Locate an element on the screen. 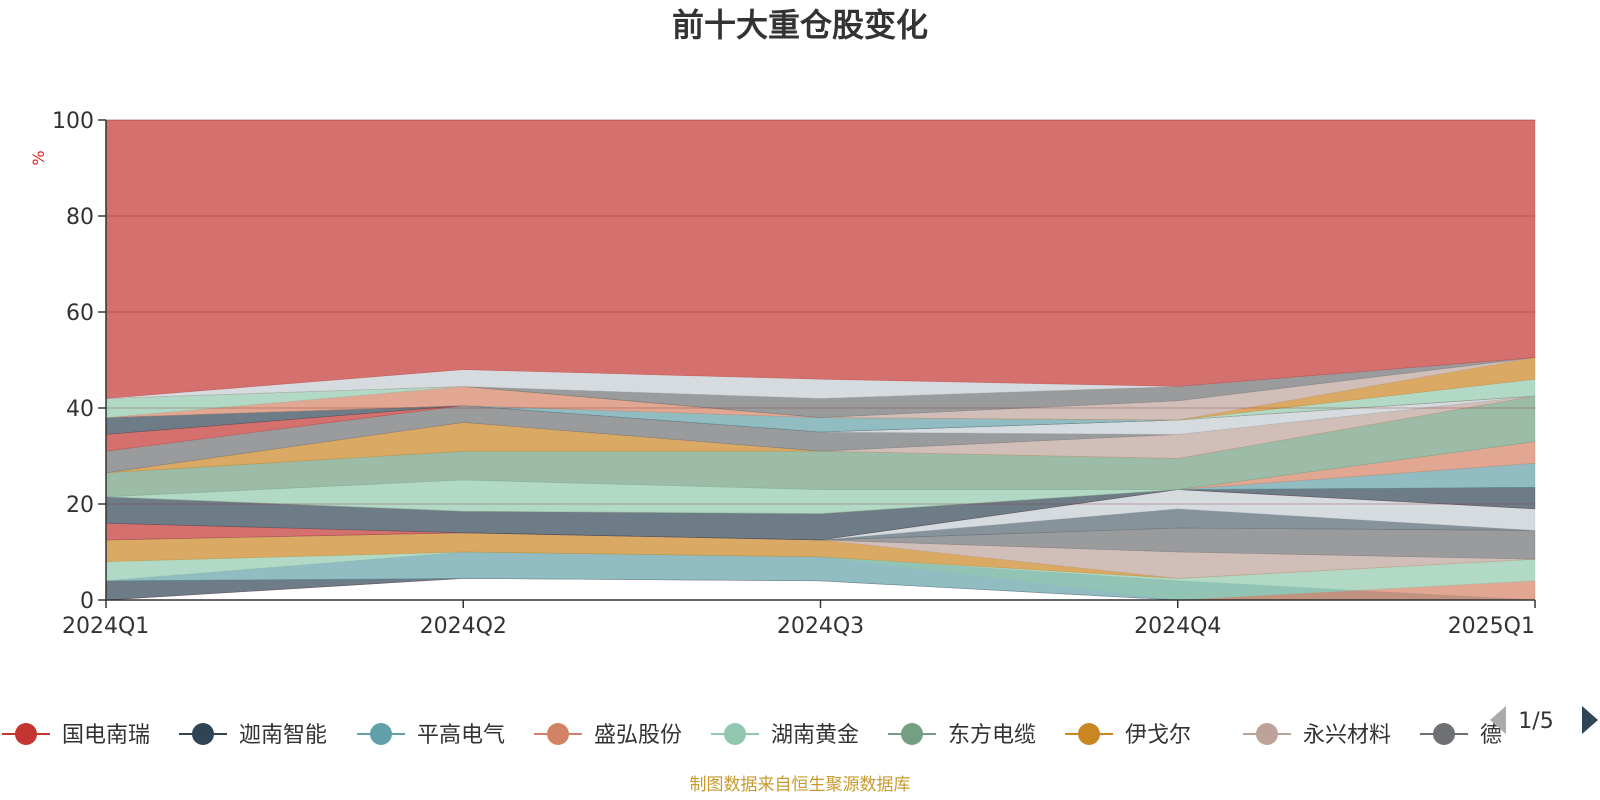  legend-label: 盛弘股份 is located at coordinates (638, 735).